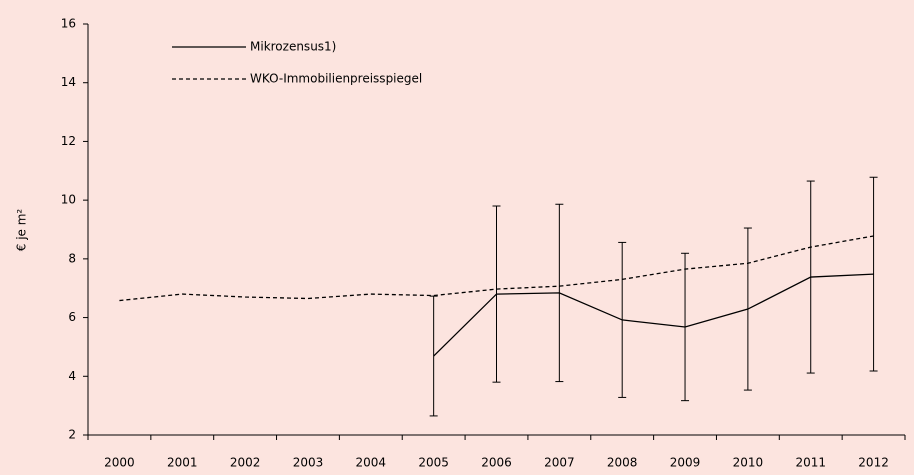 Image resolution: width=914 pixels, height=475 pixels. What do you see at coordinates (72, 317) in the screenshot?
I see `y-tick-label: 6` at bounding box center [72, 317].